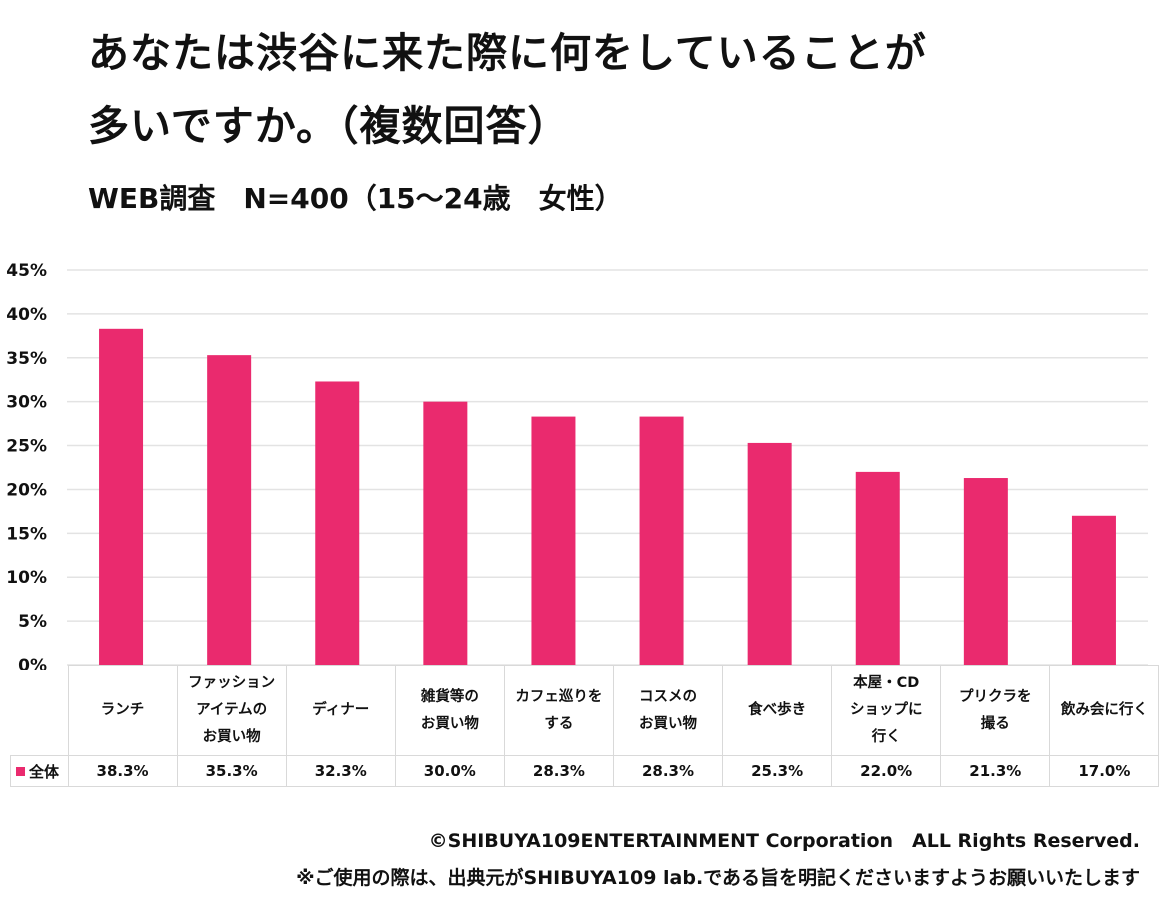 The image size is (1160, 923). I want to click on category-label: コスメの お買い物, so click(668, 710).